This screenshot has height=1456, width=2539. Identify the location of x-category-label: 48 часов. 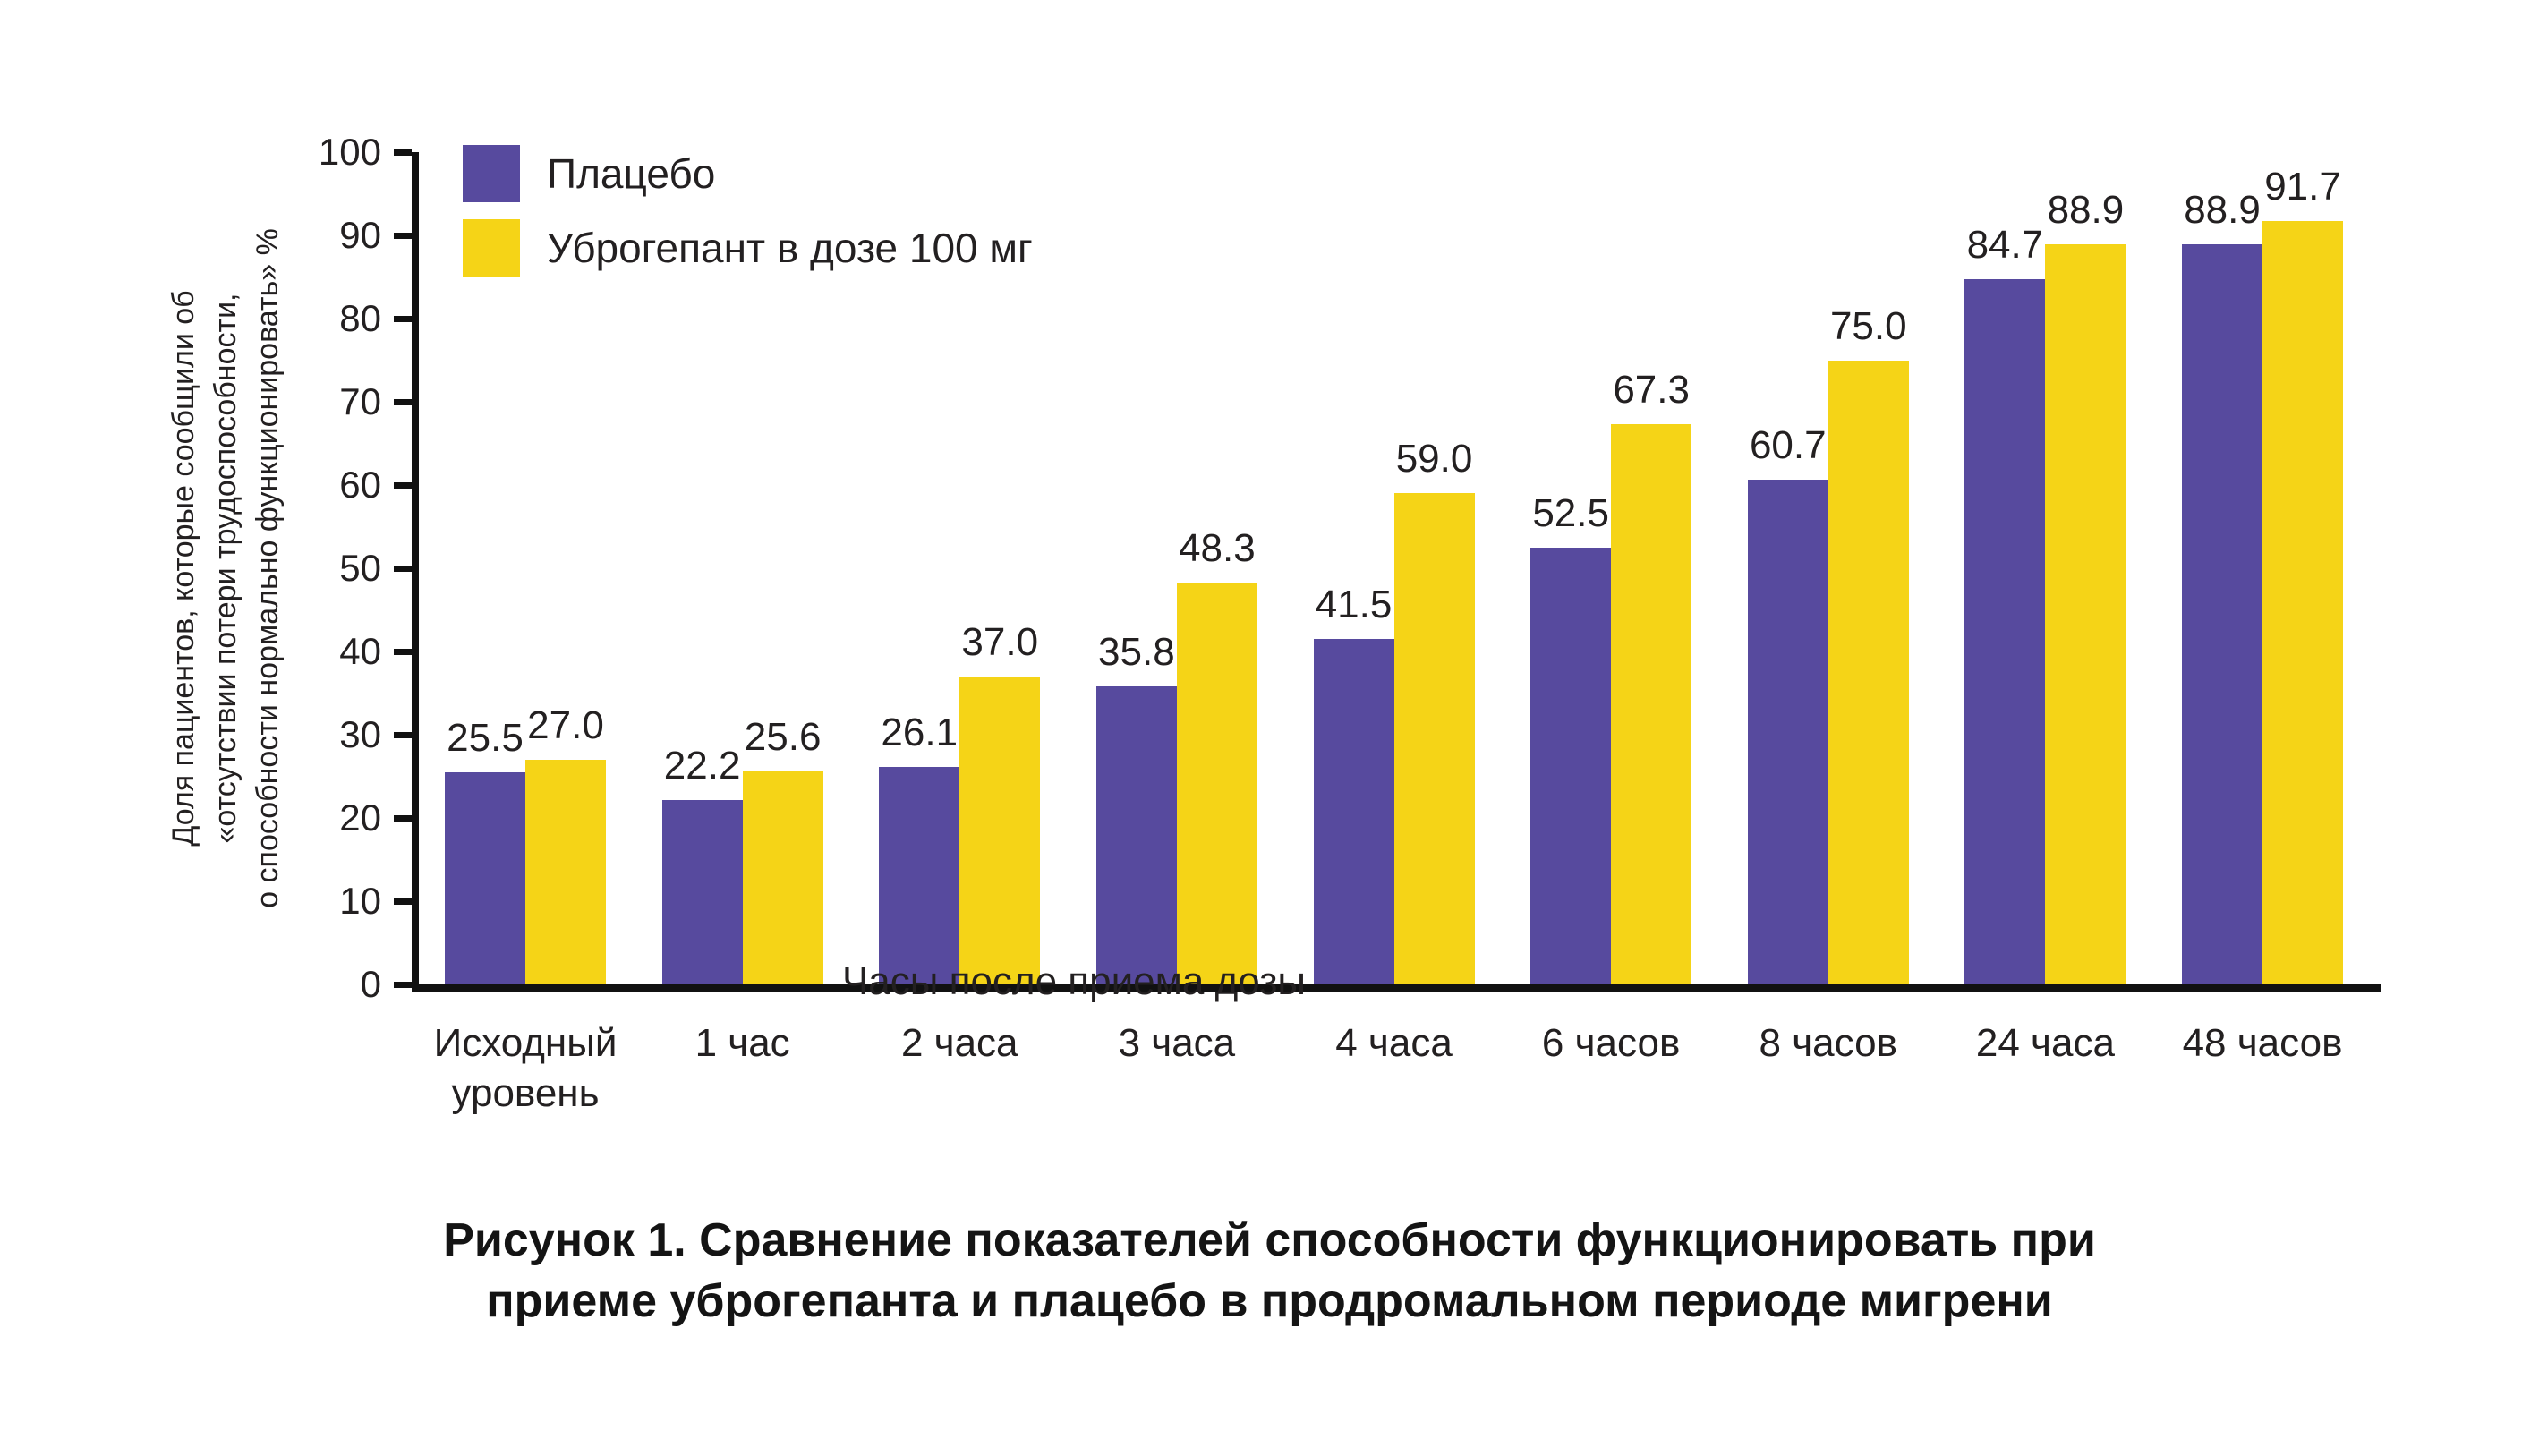
(2263, 1043).